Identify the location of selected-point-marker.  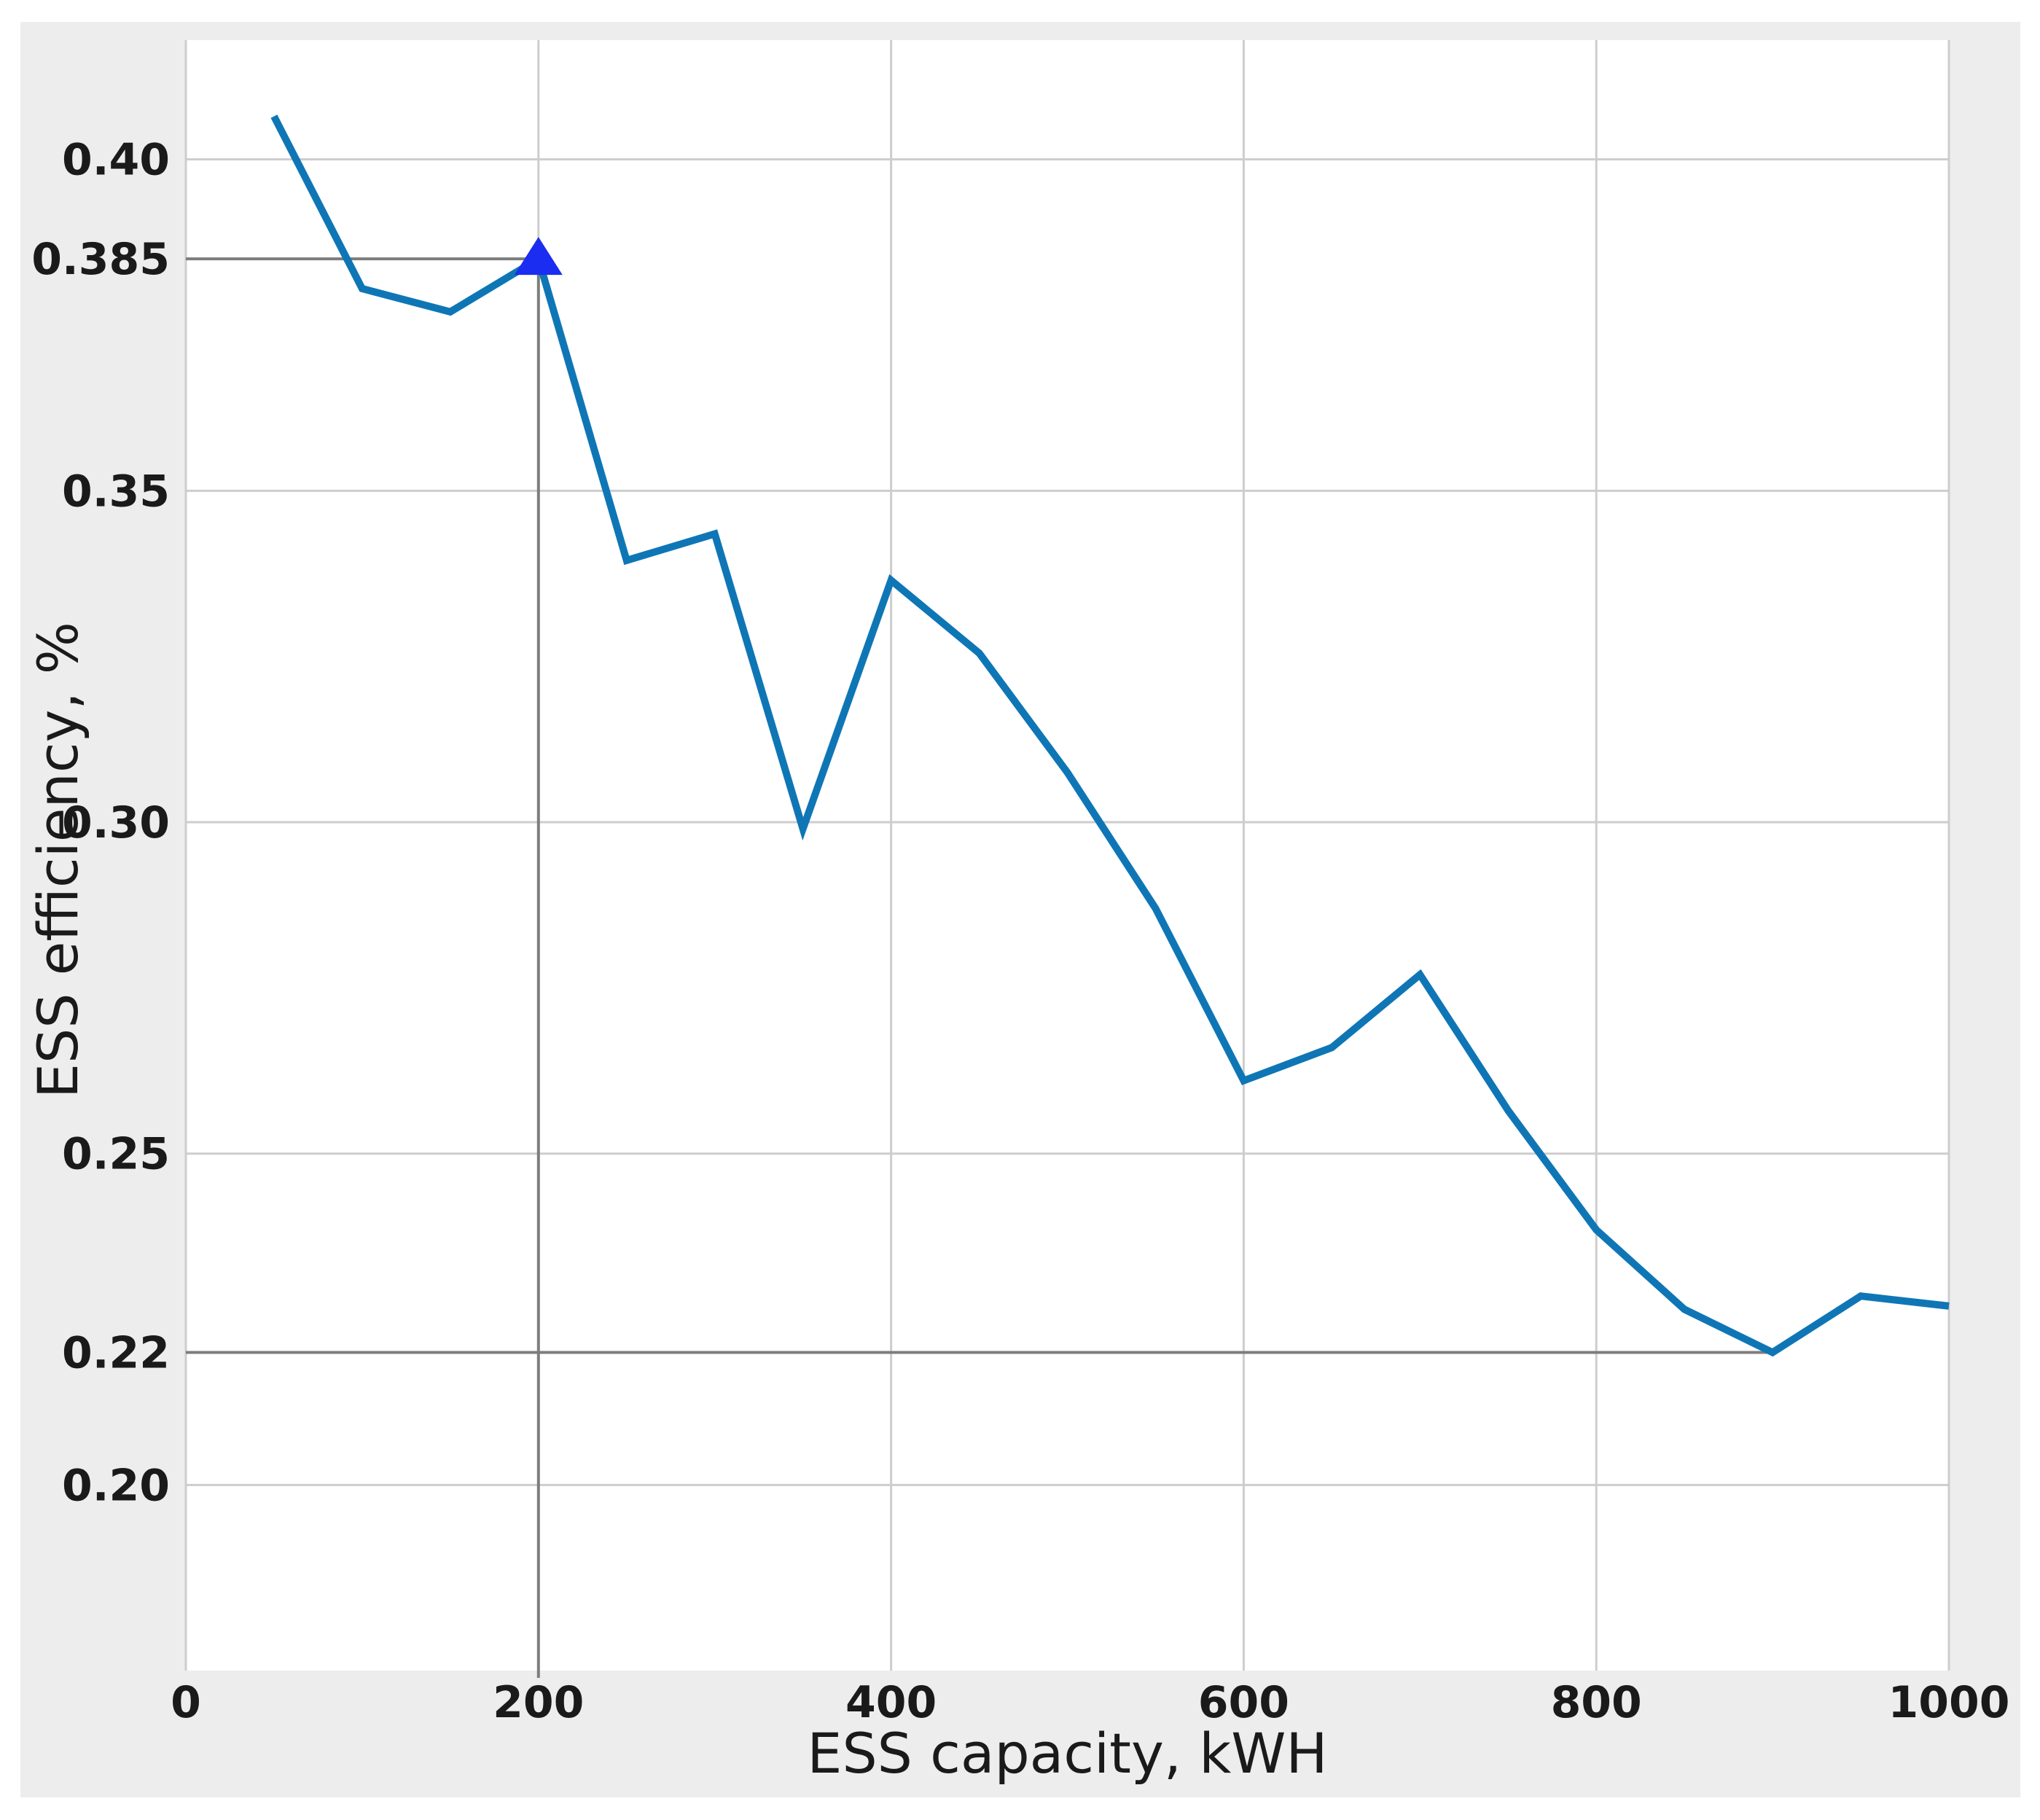
(538, 257).